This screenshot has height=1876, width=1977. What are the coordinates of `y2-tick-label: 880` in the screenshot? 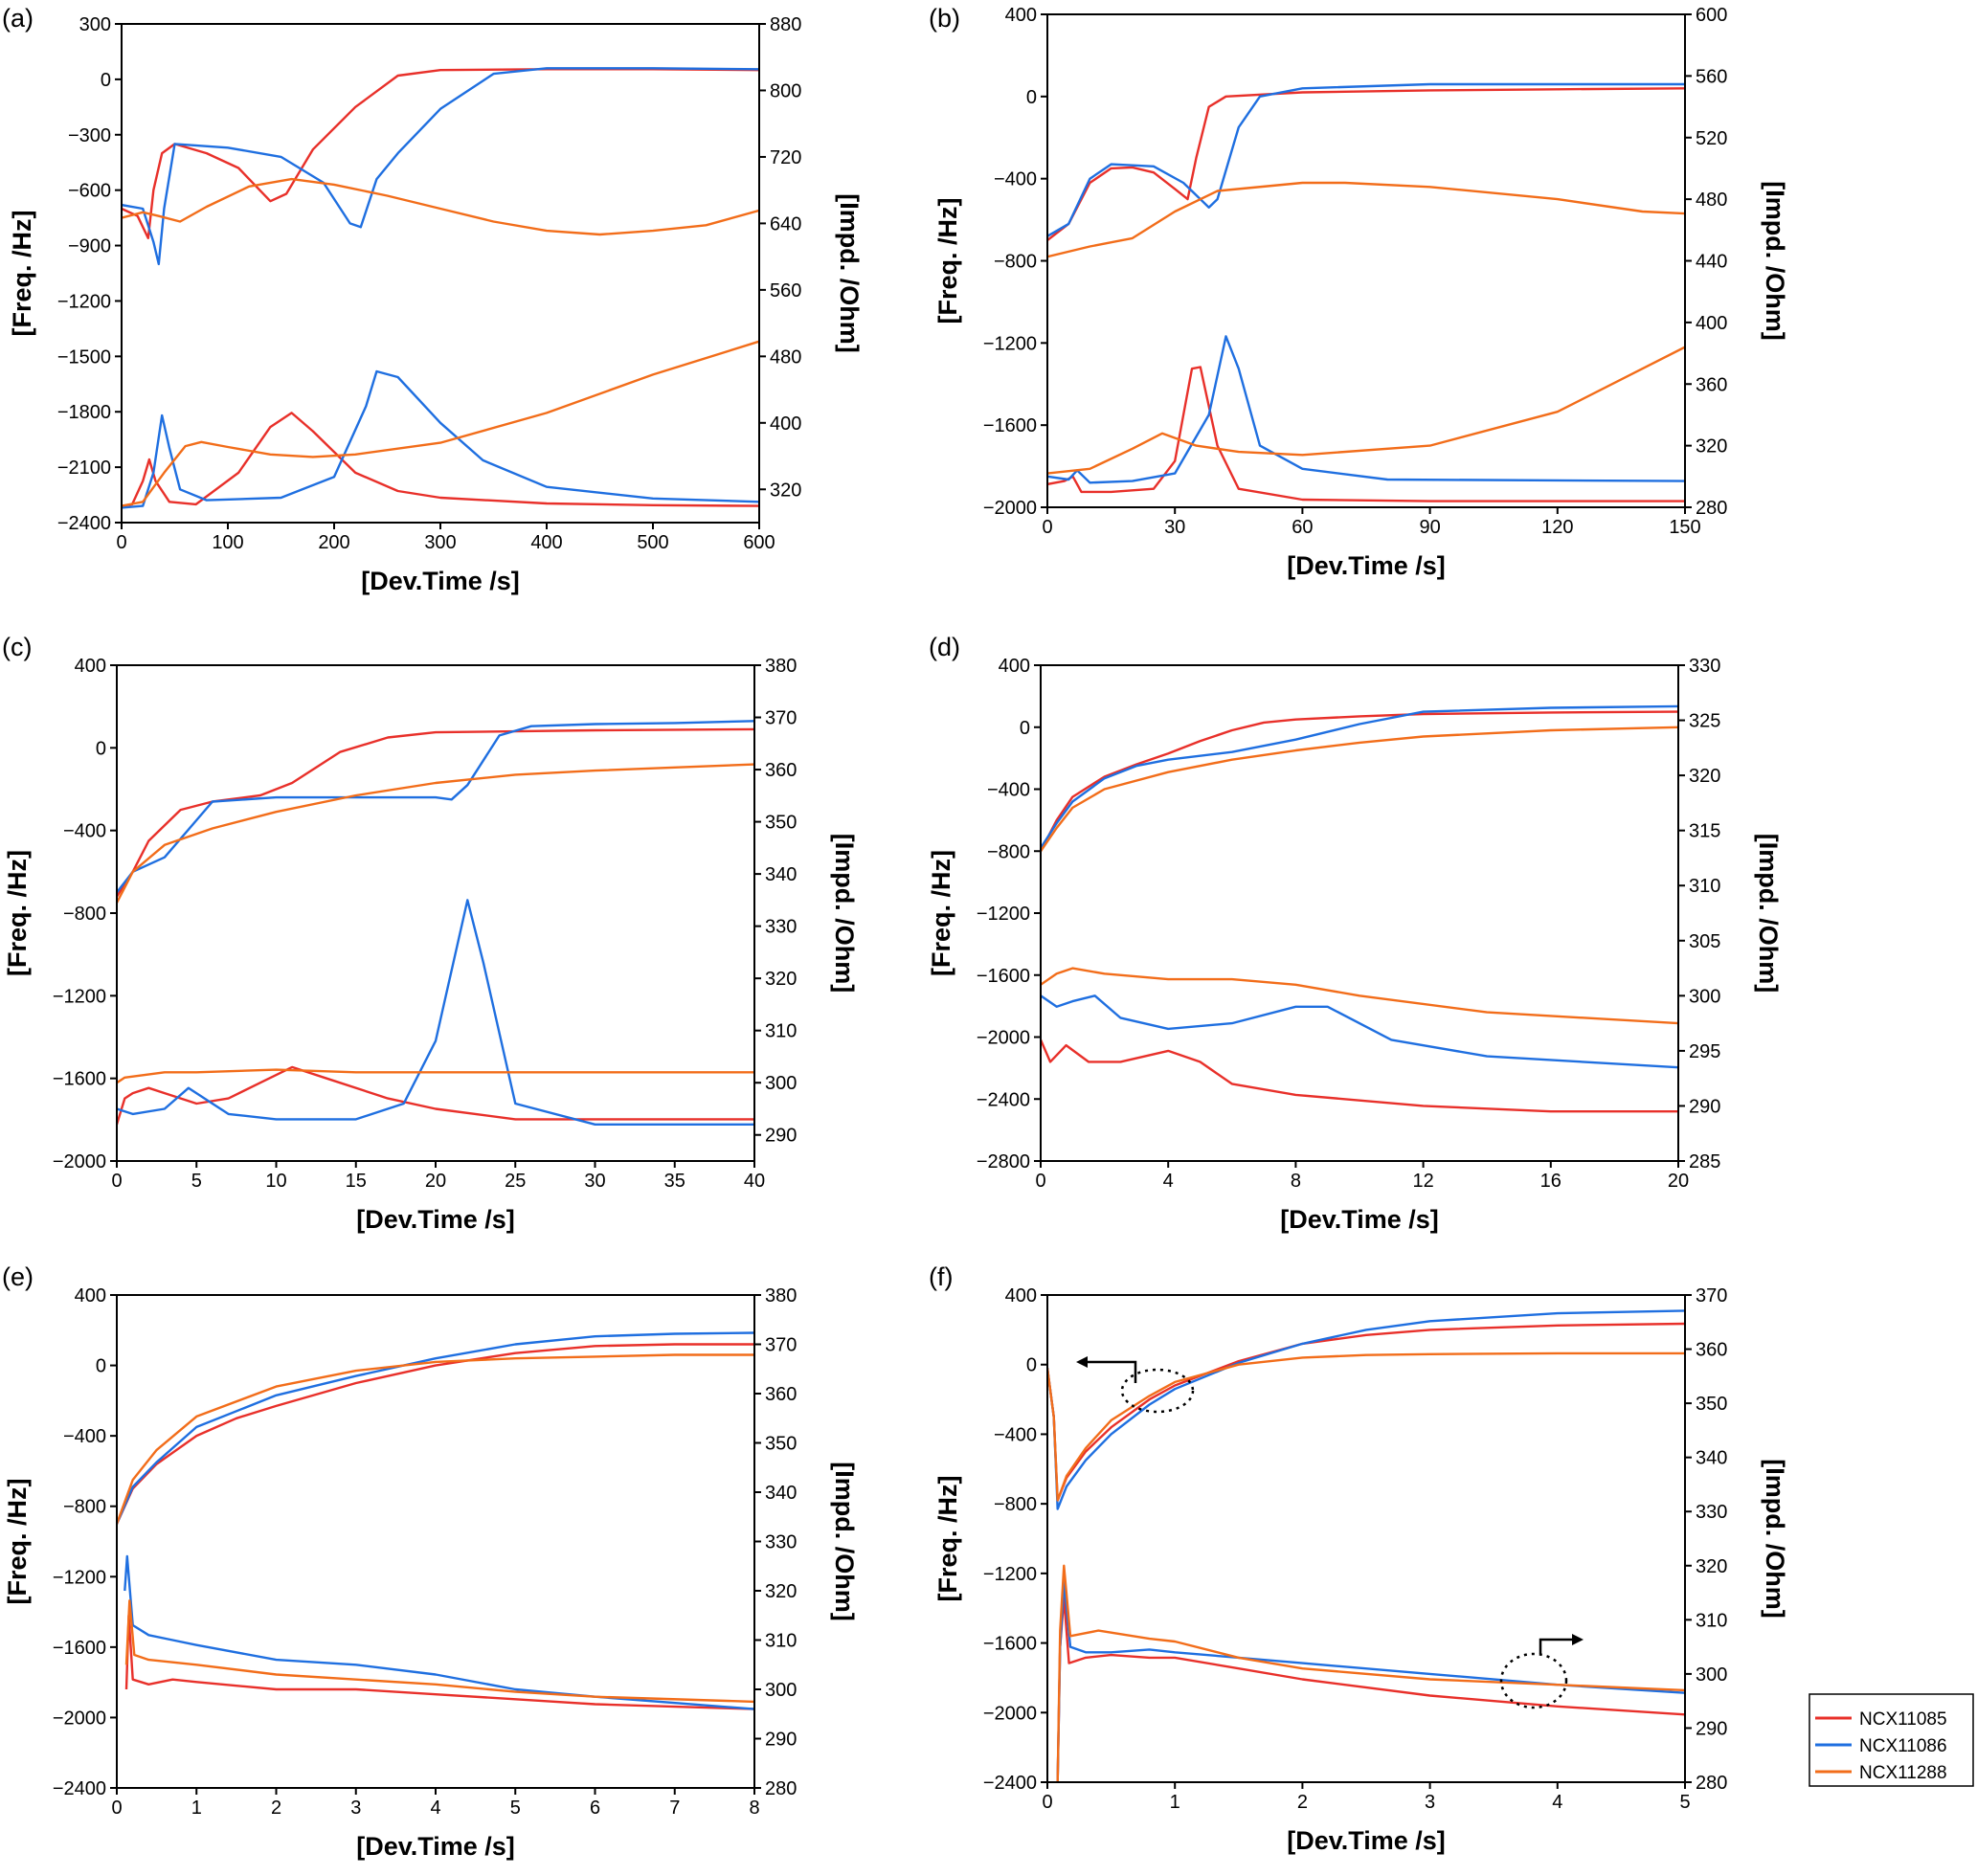 It's located at (785, 24).